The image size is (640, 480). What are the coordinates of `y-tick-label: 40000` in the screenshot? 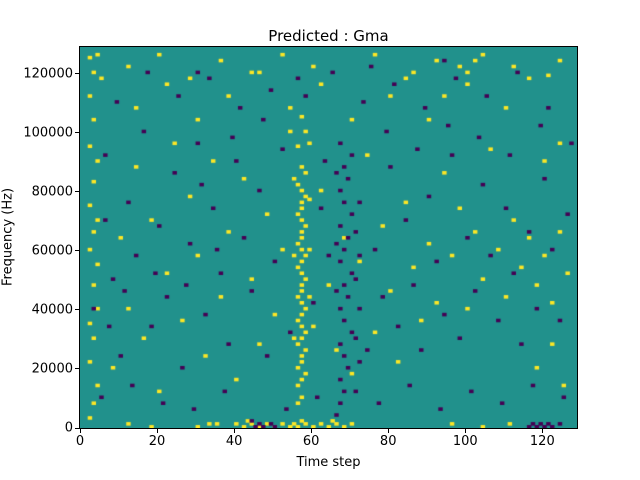 It's located at (52, 310).